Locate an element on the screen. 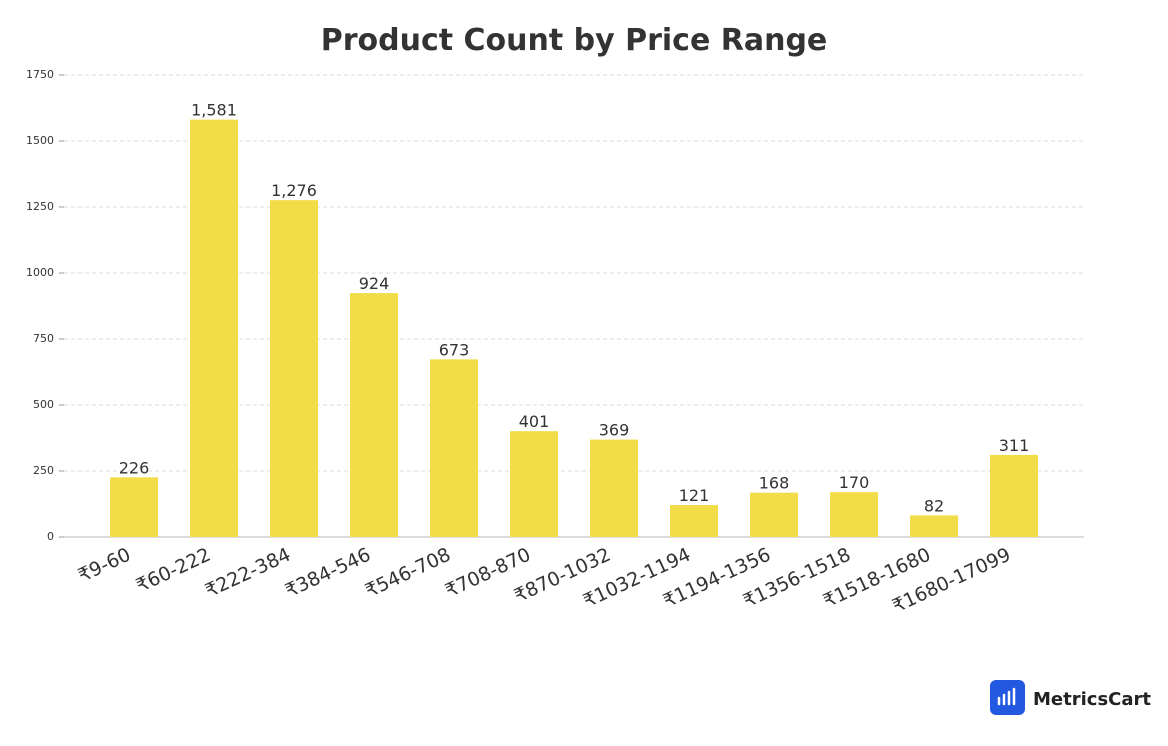  y-tick-label: 1000 is located at coordinates (40, 272).